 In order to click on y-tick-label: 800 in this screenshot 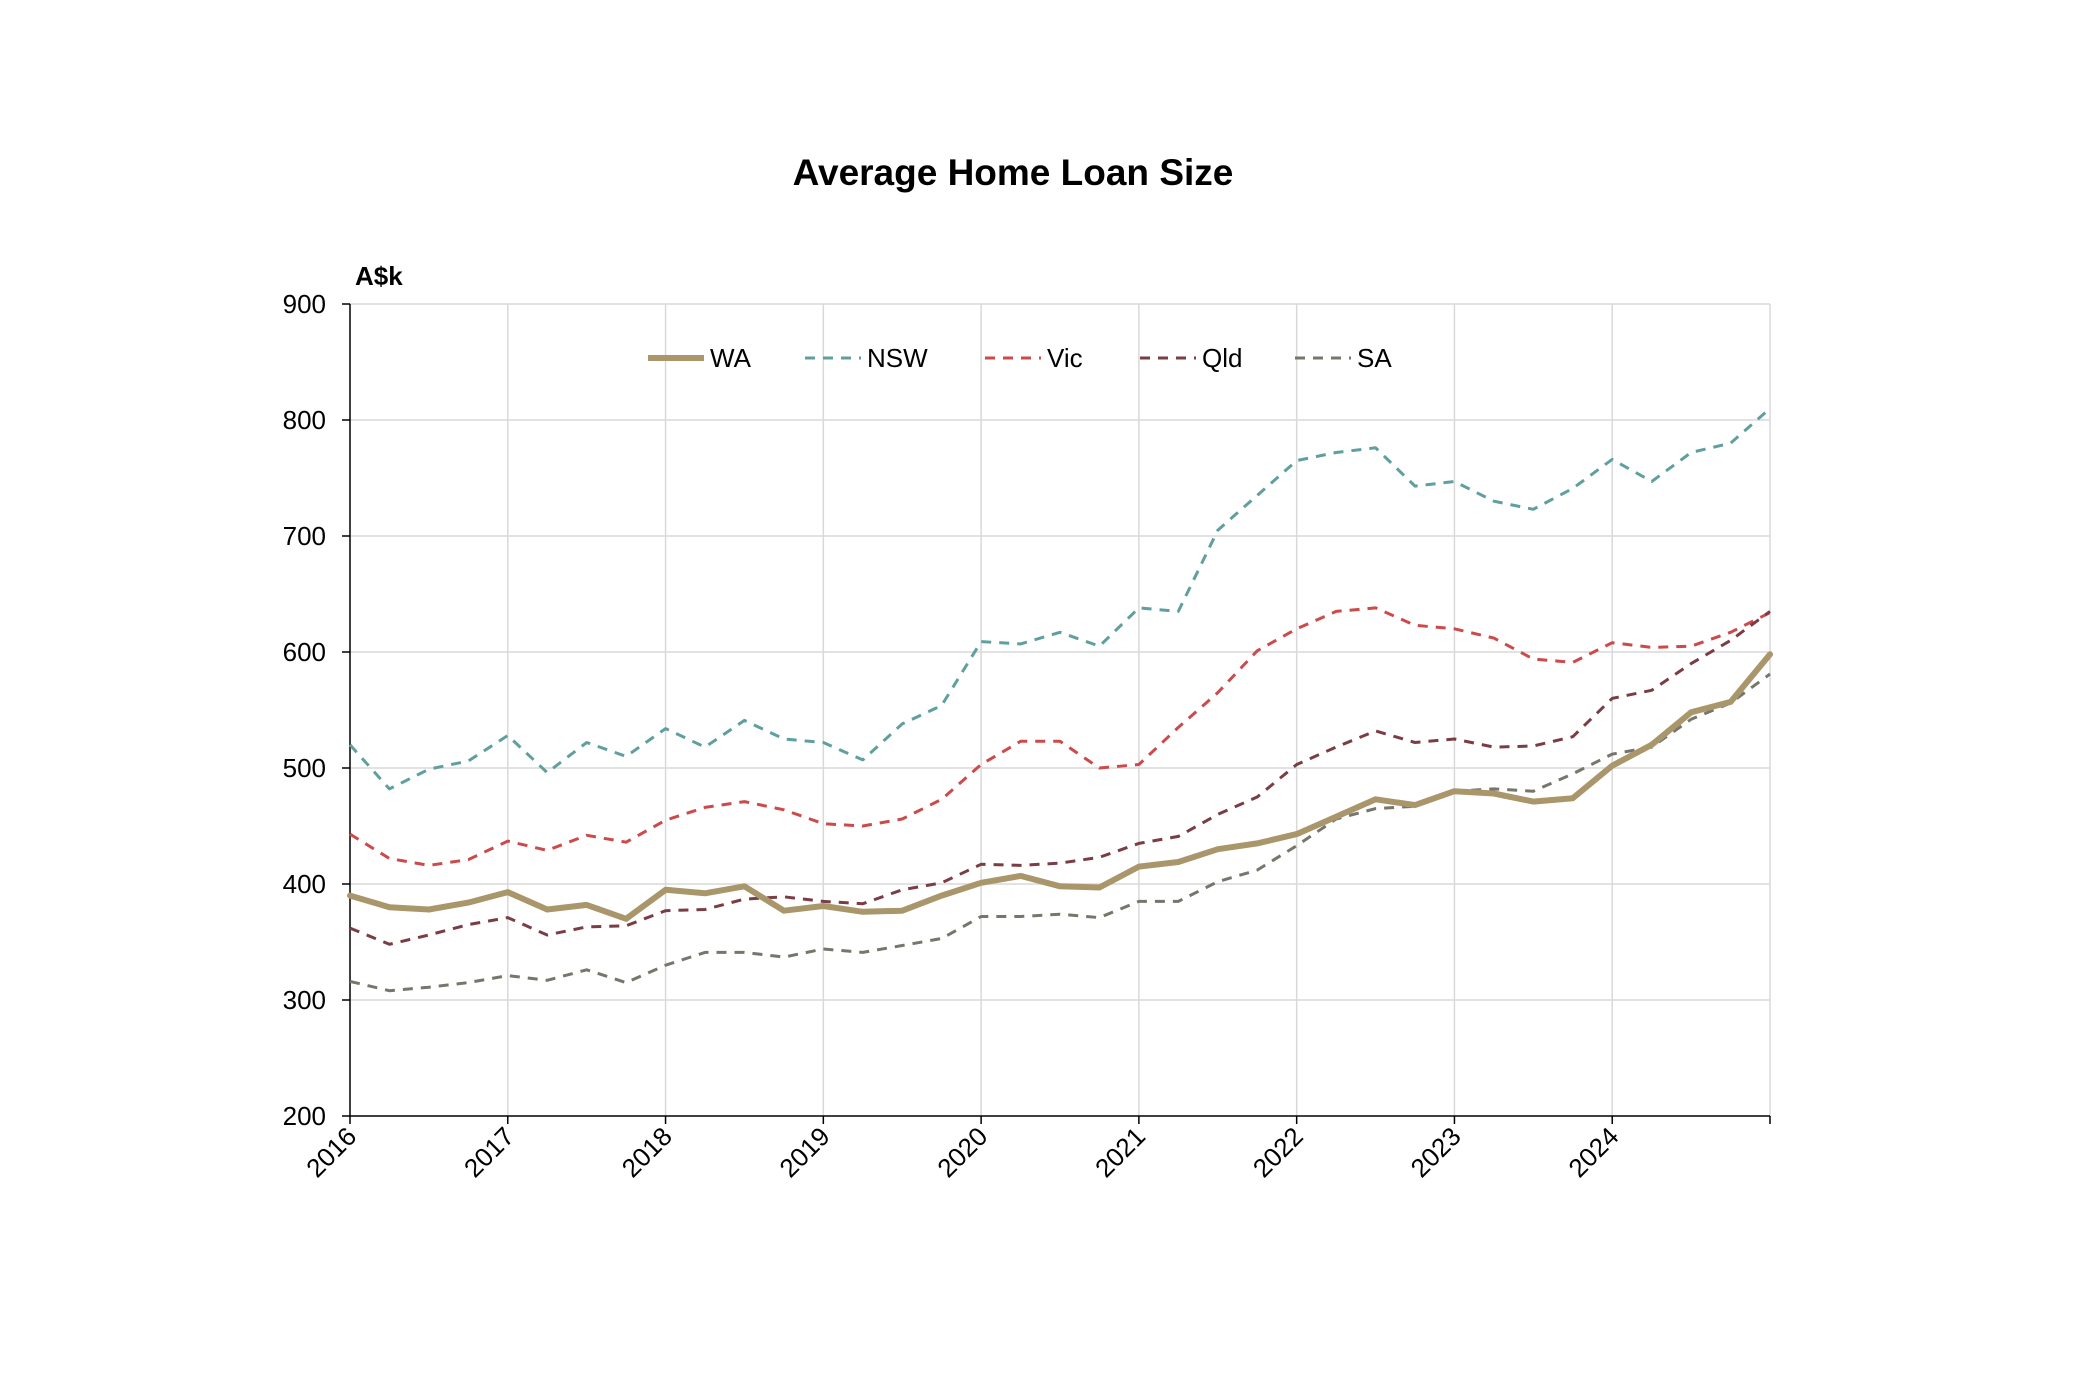, I will do `click(304, 420)`.